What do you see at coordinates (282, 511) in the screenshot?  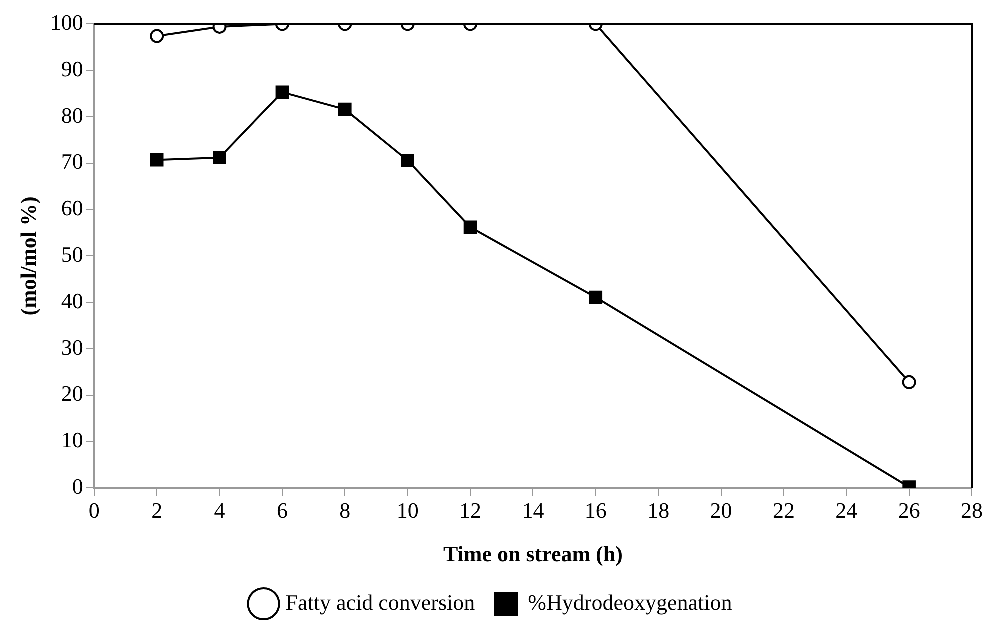 I see `x-tick-label: 6` at bounding box center [282, 511].